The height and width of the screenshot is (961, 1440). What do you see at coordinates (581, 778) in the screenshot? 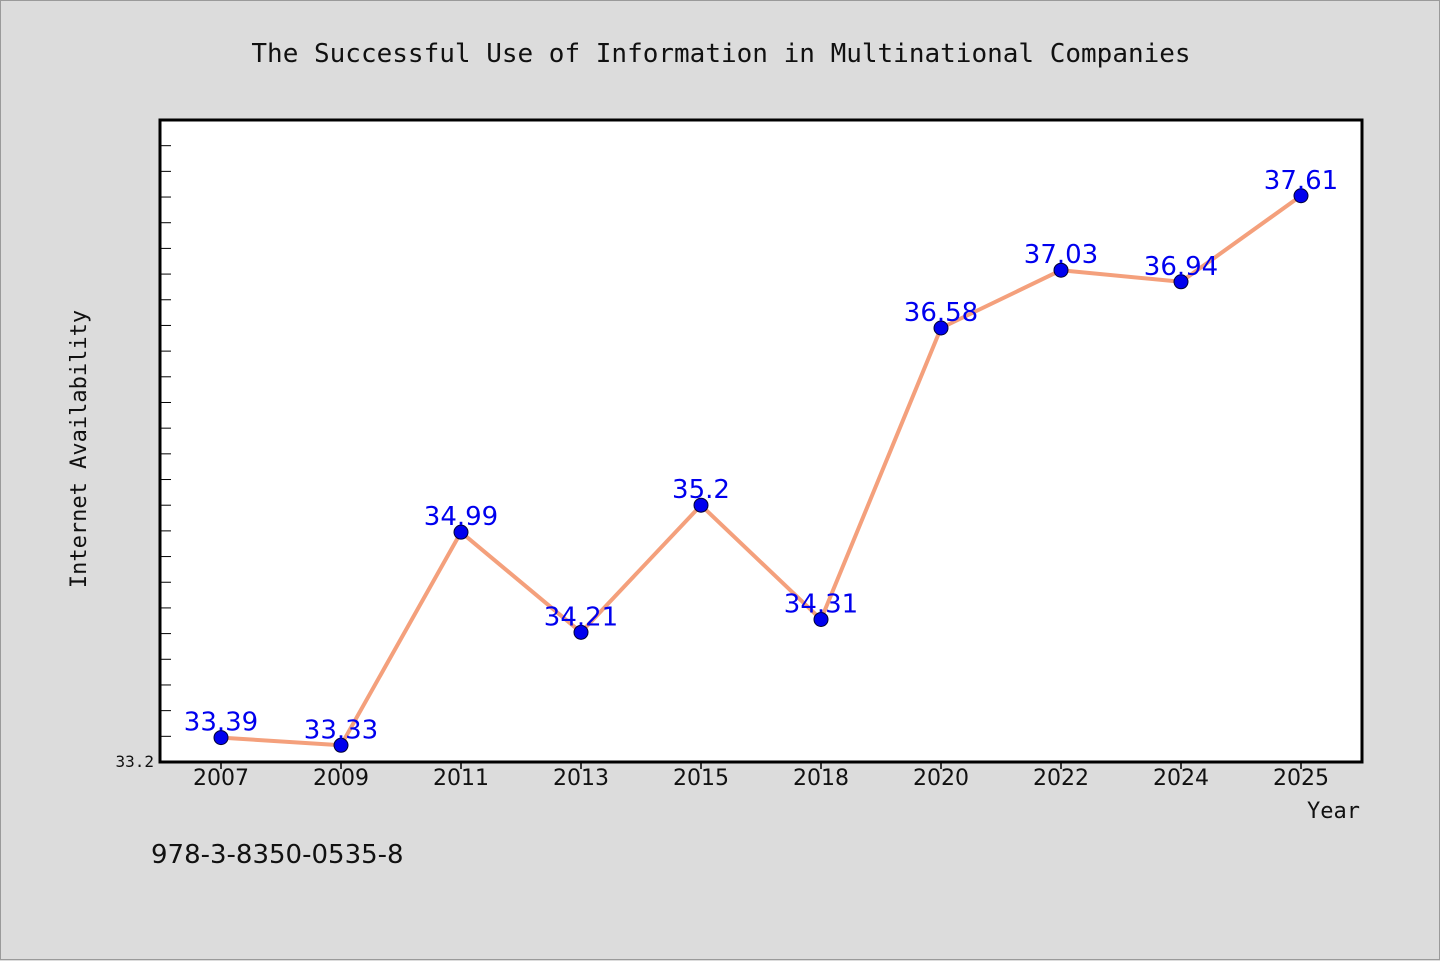
I see `x-tick-label: 2013` at bounding box center [581, 778].